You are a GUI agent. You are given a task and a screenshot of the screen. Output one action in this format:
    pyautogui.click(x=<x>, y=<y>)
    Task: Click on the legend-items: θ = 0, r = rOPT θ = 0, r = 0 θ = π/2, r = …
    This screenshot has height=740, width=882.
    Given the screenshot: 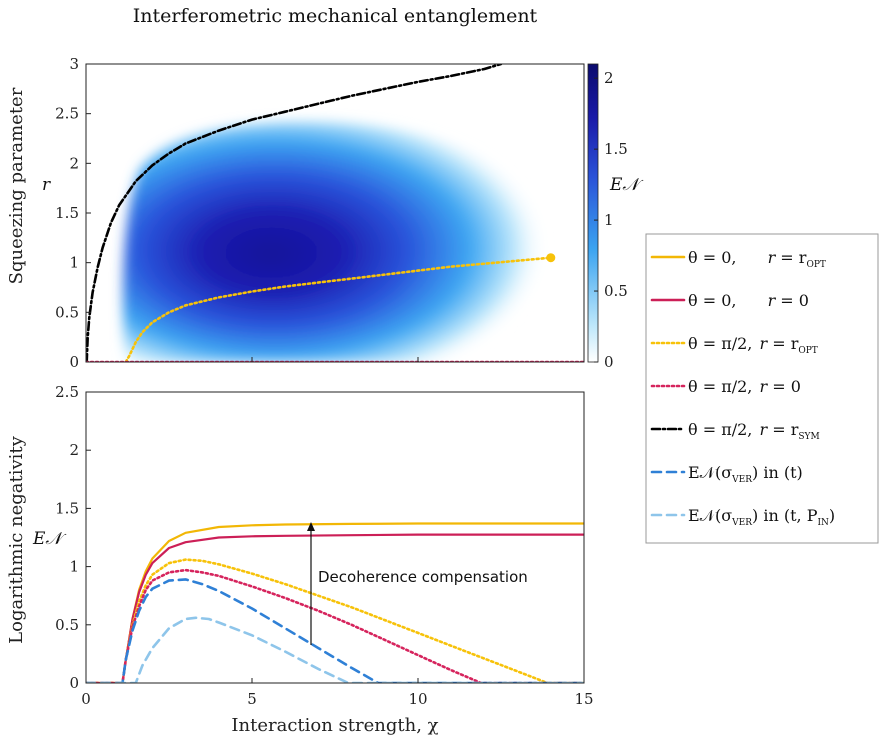 What is the action you would take?
    pyautogui.click(x=742, y=388)
    